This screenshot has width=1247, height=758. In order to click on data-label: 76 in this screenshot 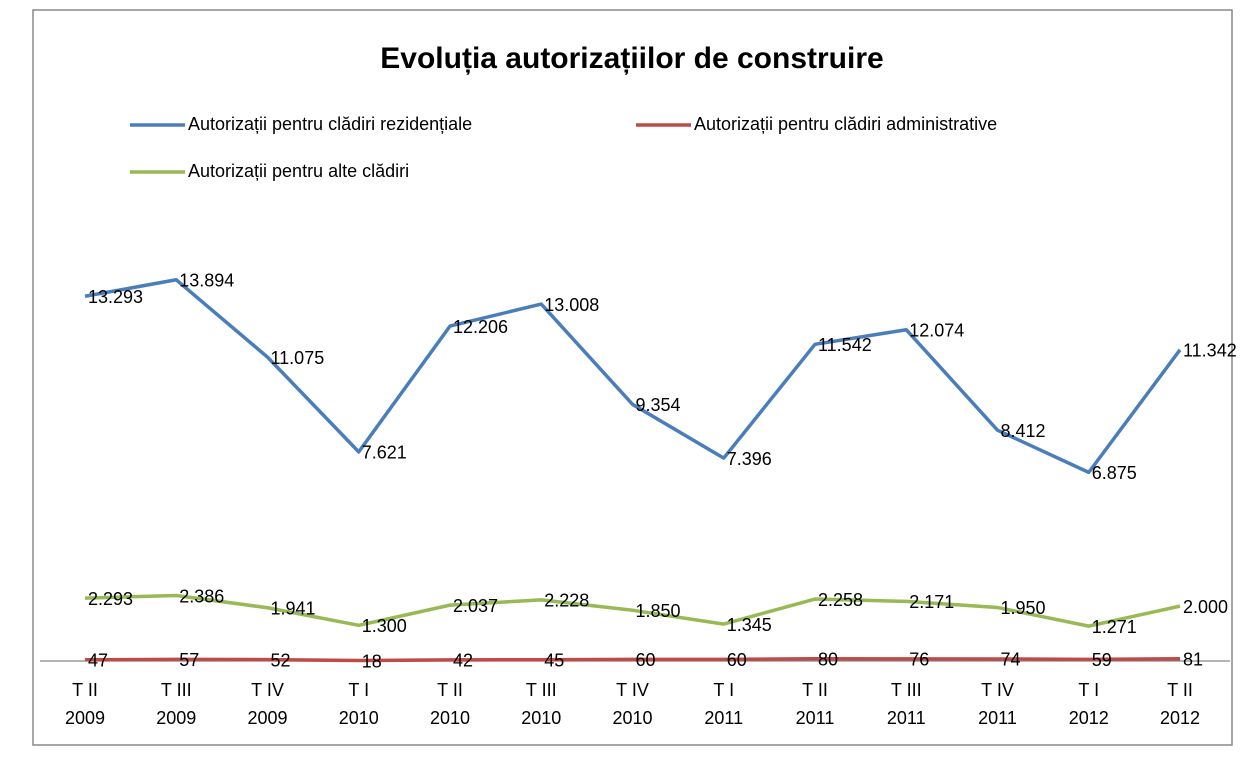, I will do `click(919, 660)`.